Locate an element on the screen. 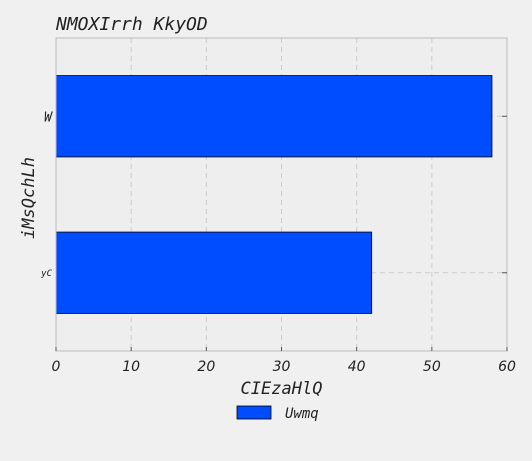 The image size is (532, 461). legend-label: Uwmq is located at coordinates (302, 414).